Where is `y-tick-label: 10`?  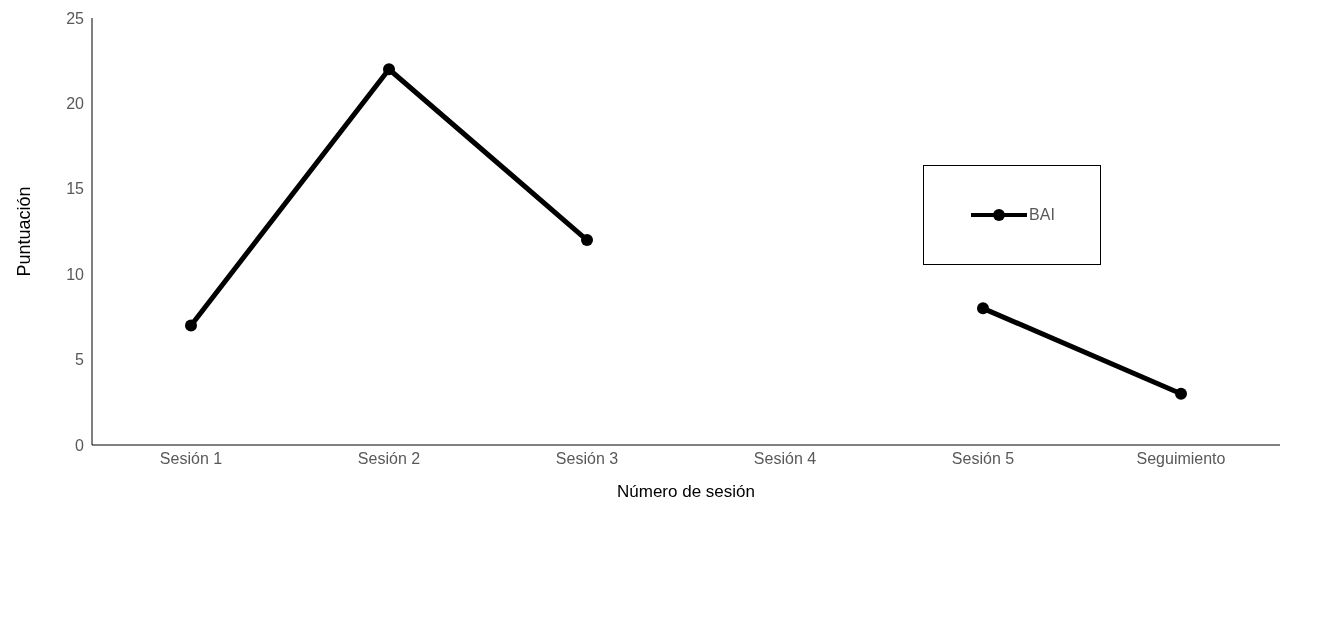
y-tick-label: 10 is located at coordinates (75, 274).